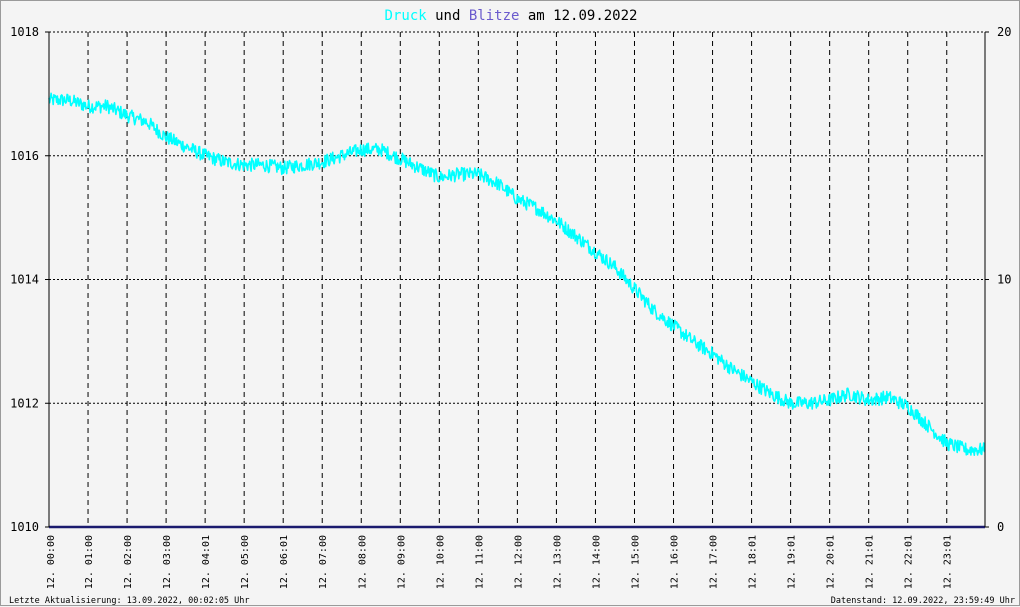  Describe the element at coordinates (753, 562) in the screenshot. I see `x-tick-label: 12. 18:01` at that location.